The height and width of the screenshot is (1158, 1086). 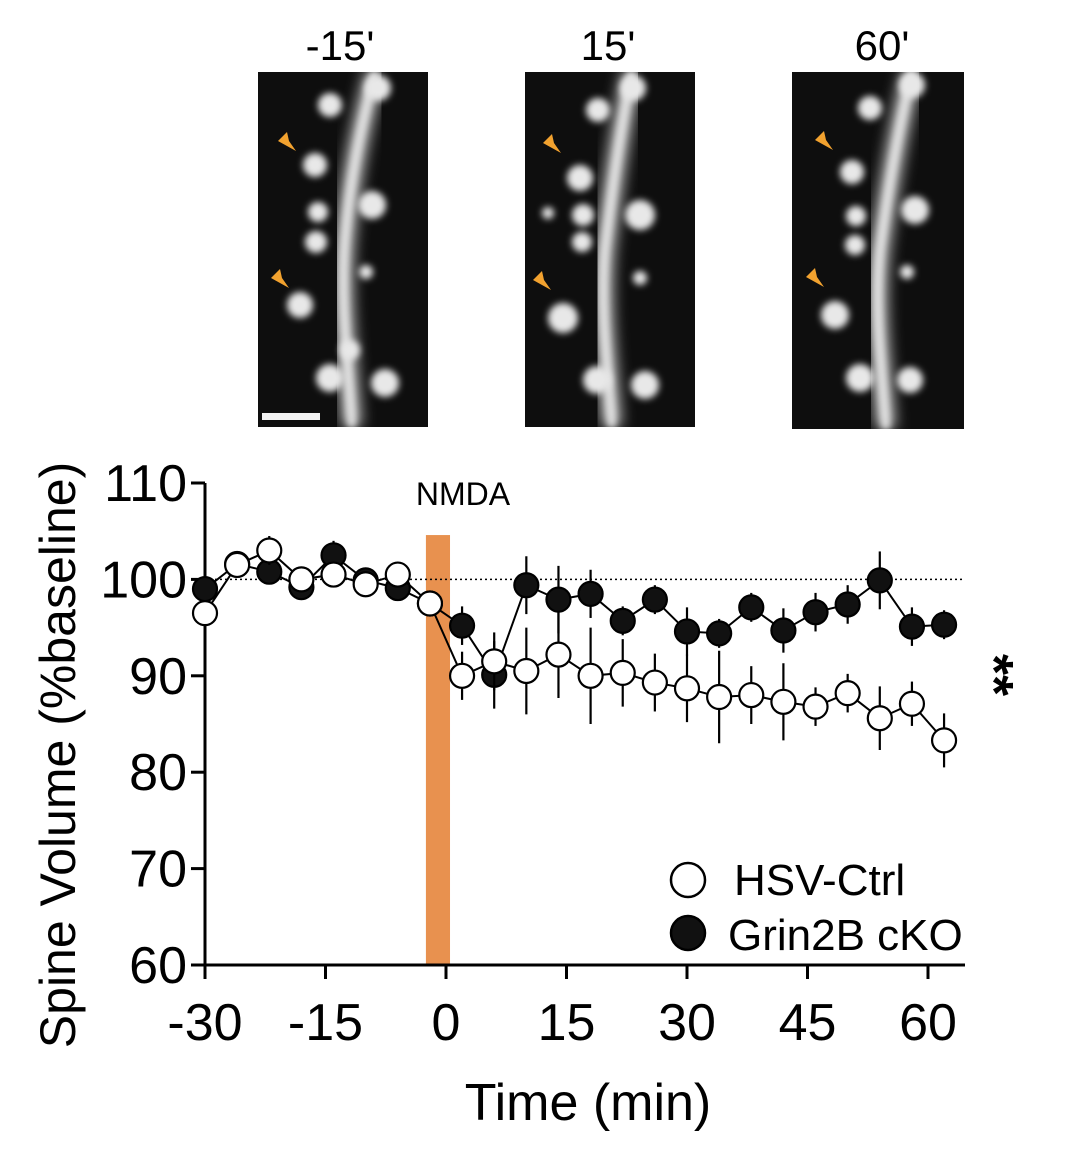 What do you see at coordinates (688, 880) in the screenshot?
I see `legend-marker-hsv-ctrl` at bounding box center [688, 880].